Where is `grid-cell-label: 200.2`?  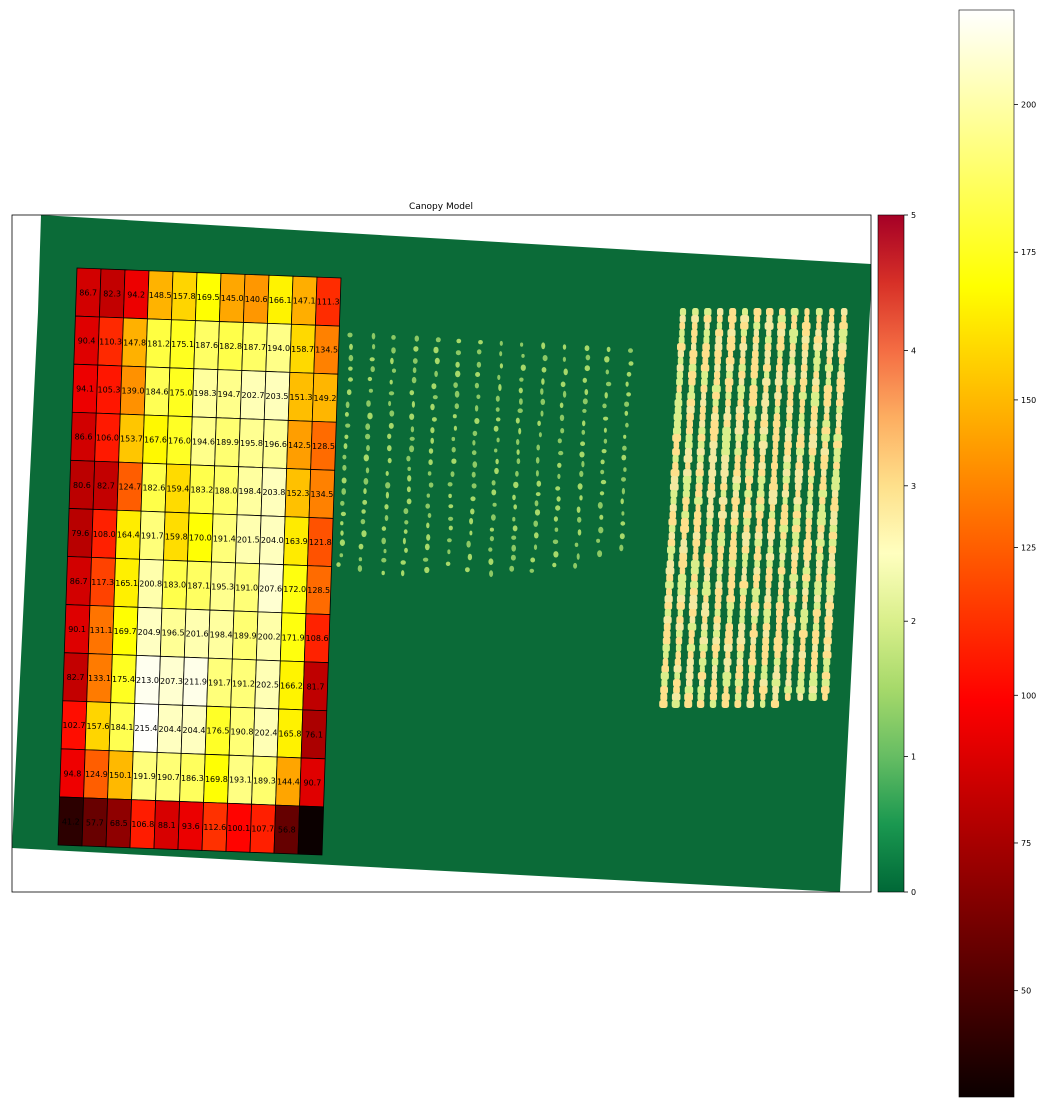 grid-cell-label: 200.2 is located at coordinates (269, 636).